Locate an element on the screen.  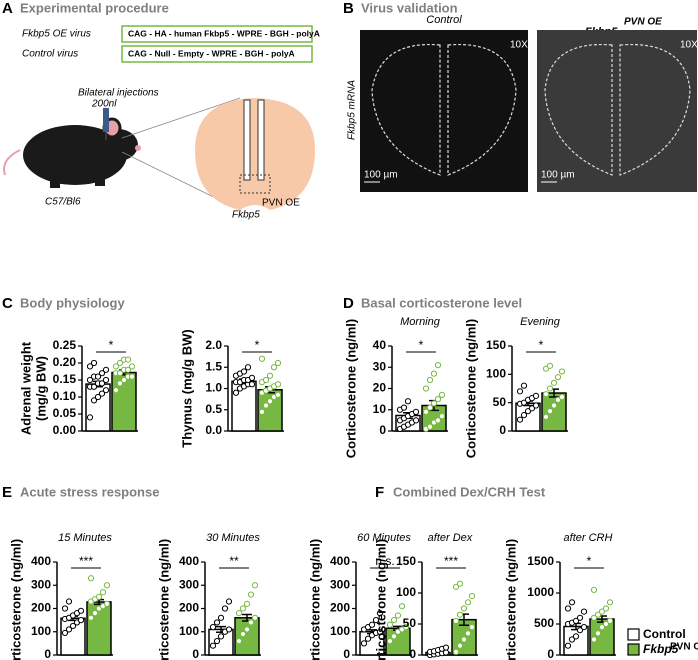
bar is located at coordinates (247, 636).